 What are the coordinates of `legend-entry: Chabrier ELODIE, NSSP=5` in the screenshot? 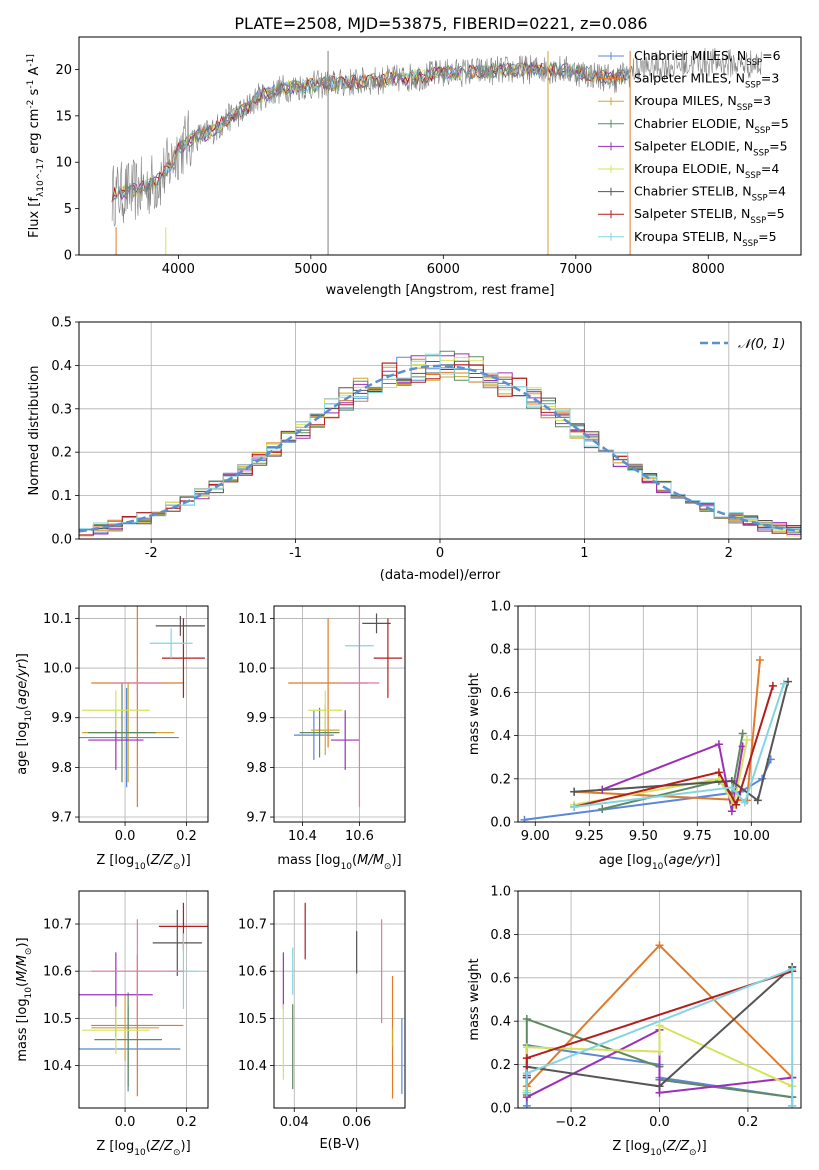 It's located at (693, 126).